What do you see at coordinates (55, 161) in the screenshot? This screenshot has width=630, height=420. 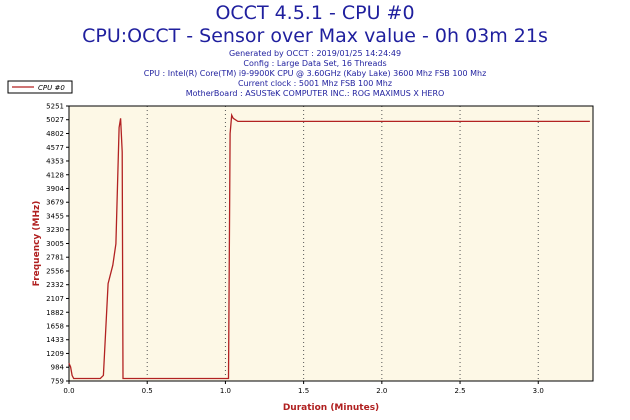 I see `y-tick-label: 4353` at bounding box center [55, 161].